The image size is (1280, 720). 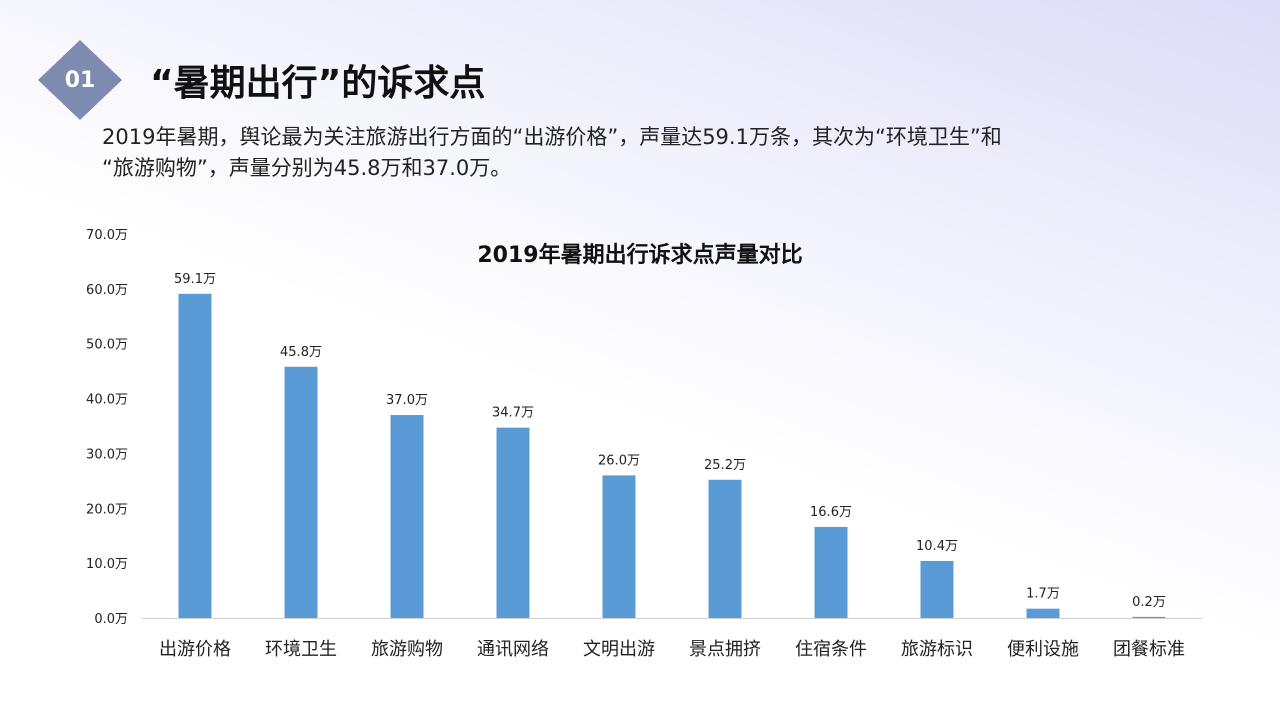 I want to click on category-label: 便利设施, so click(x=1043, y=649).